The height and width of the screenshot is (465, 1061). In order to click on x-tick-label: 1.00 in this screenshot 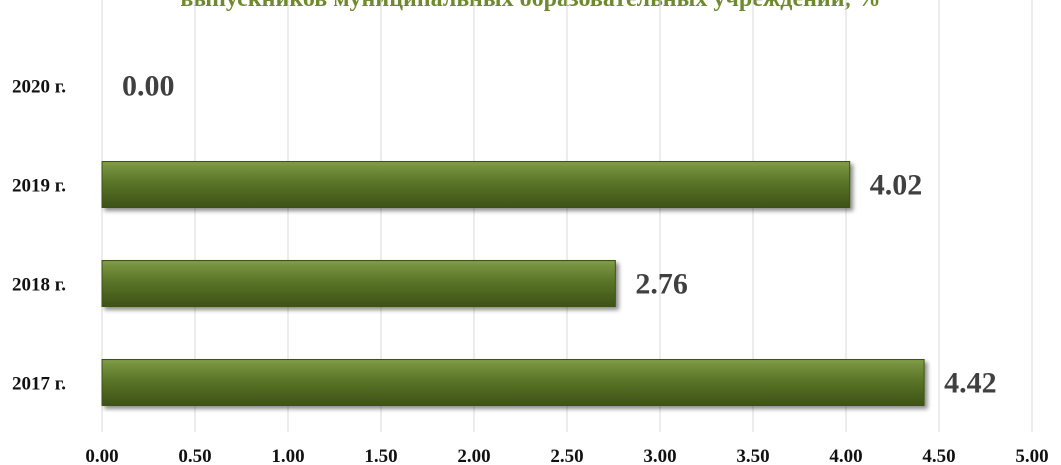, I will do `click(287, 455)`.